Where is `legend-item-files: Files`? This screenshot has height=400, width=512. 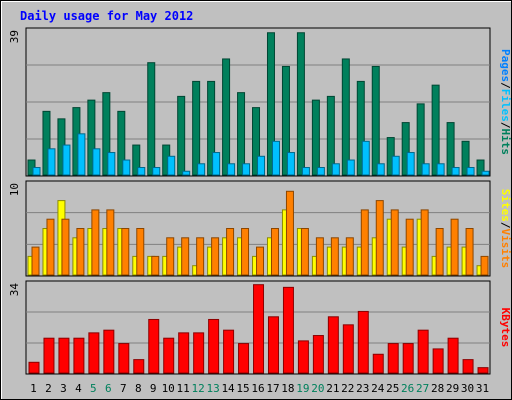
legend-item-files: Files is located at coordinates (505, 105).